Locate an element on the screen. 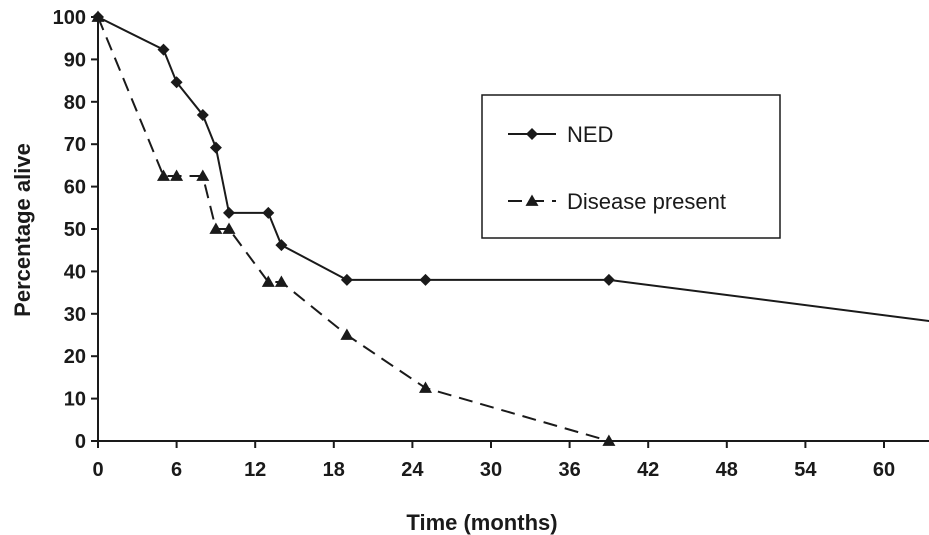 Image resolution: width=929 pixels, height=535 pixels. y-tick-label: 10 is located at coordinates (75, 400).